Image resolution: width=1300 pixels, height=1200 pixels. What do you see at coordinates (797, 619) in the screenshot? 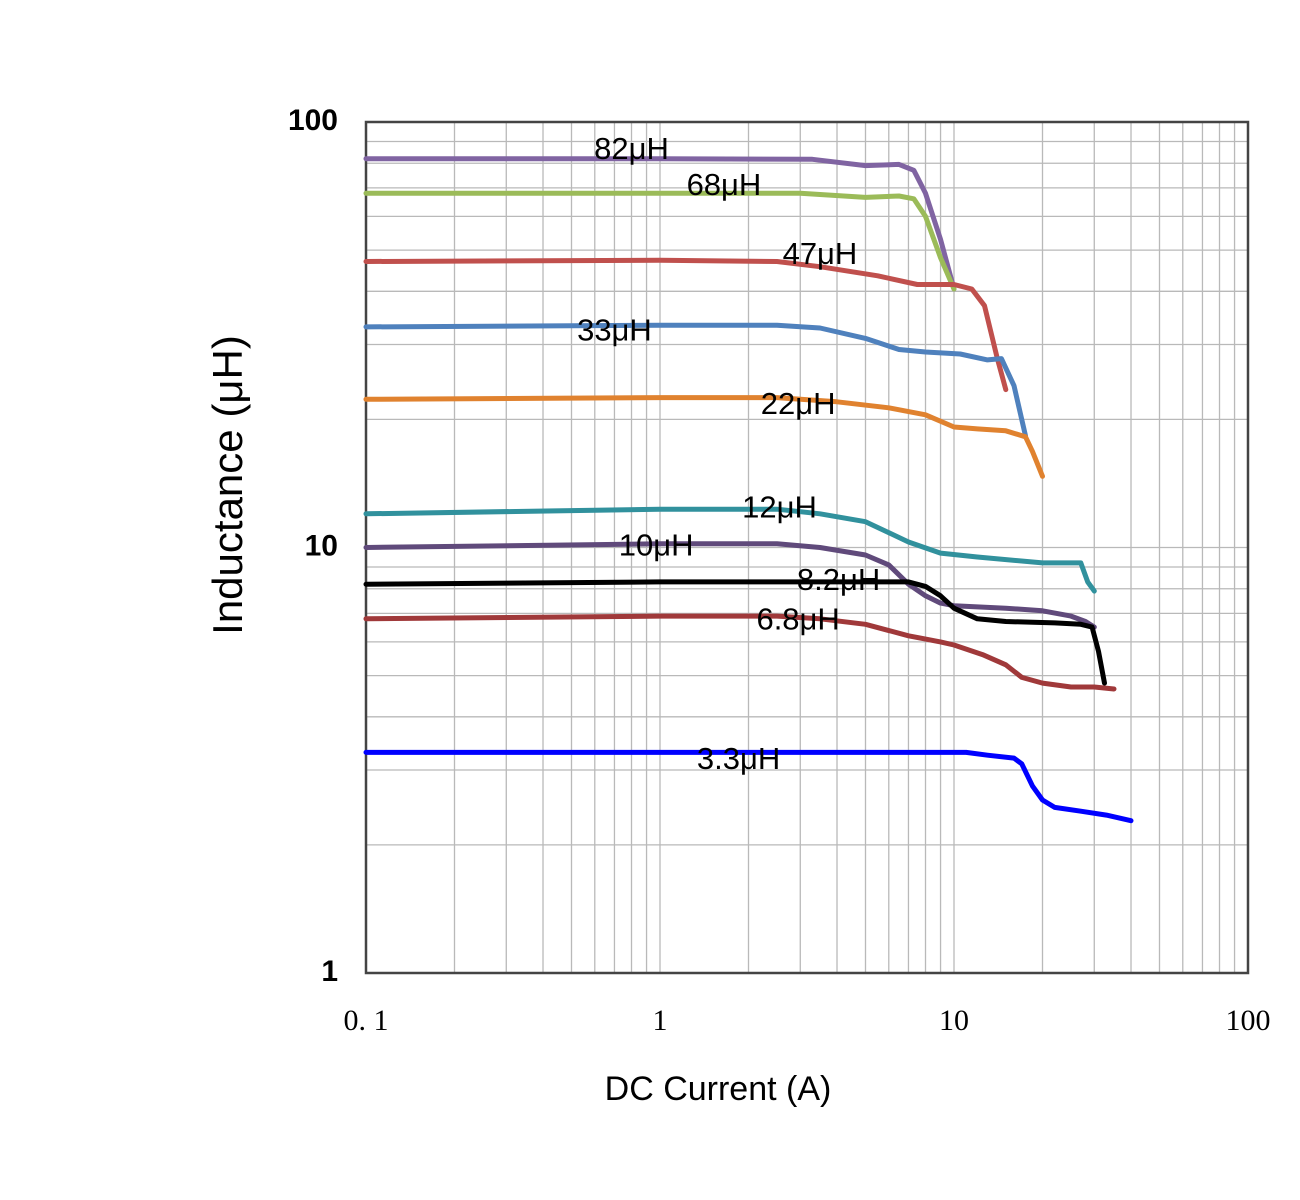
I see `series-label-6.8μH: 6.8μH` at bounding box center [797, 619].